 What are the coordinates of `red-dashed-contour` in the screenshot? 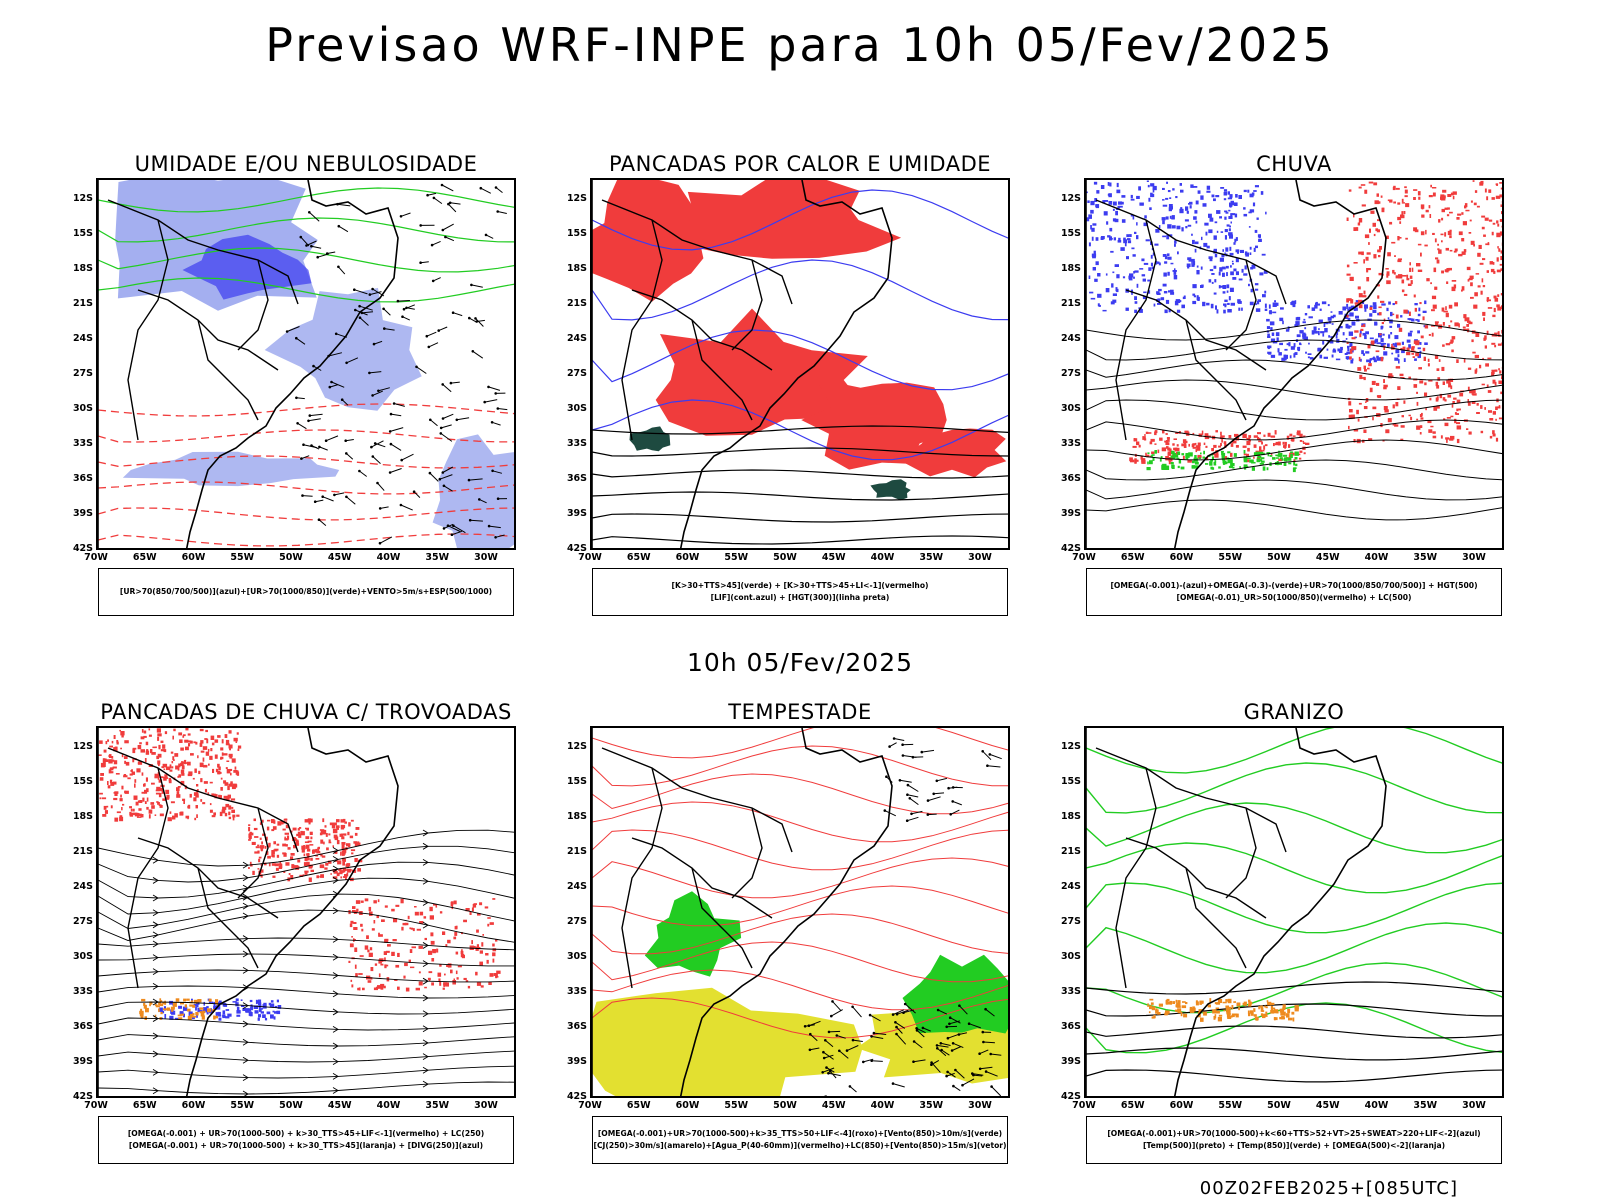 It's located at (306, 462).